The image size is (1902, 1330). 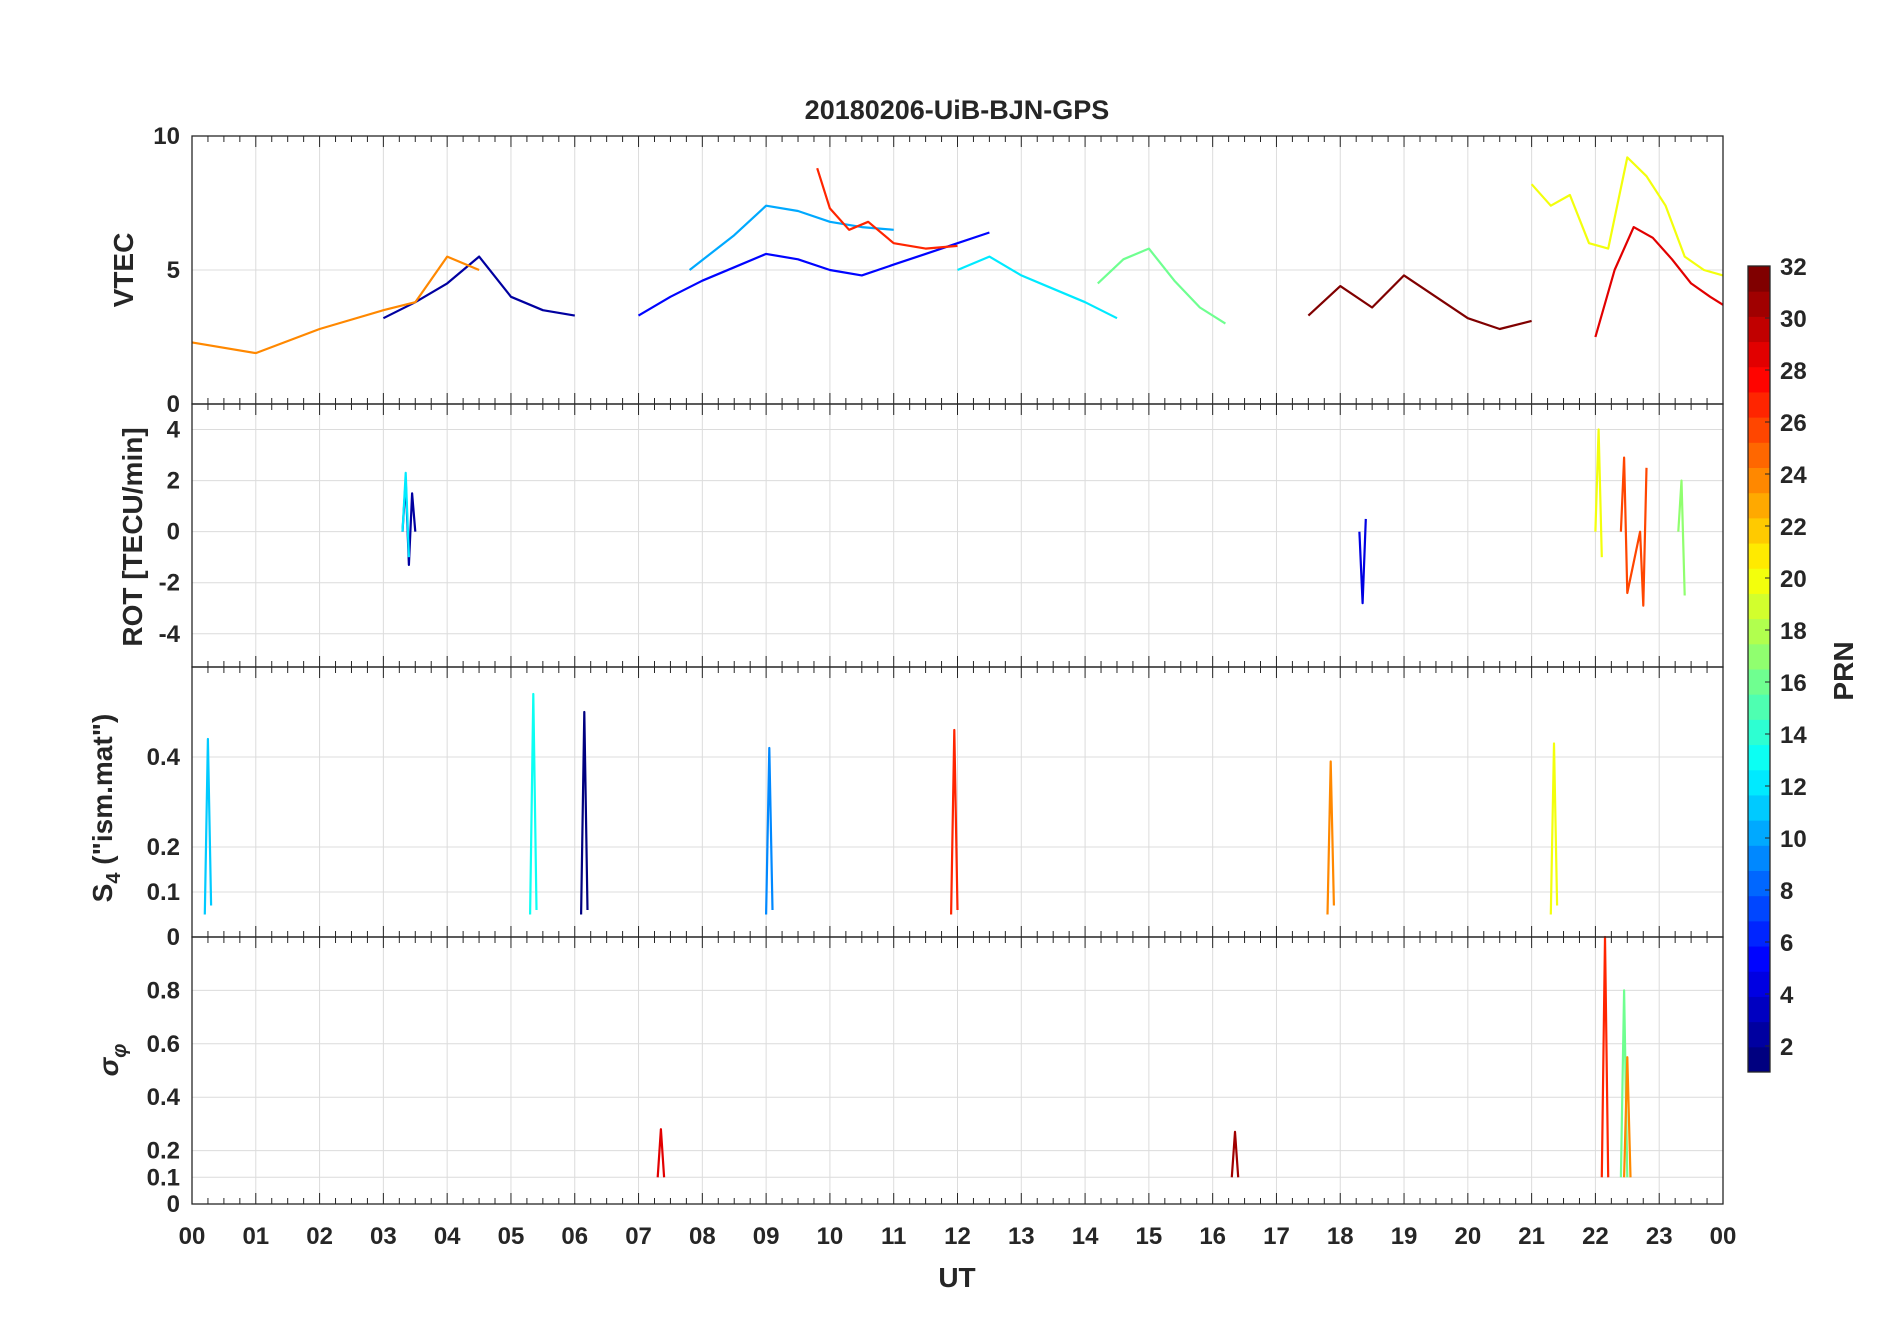 I want to click on x-tick-label: 09, so click(x=766, y=1236).